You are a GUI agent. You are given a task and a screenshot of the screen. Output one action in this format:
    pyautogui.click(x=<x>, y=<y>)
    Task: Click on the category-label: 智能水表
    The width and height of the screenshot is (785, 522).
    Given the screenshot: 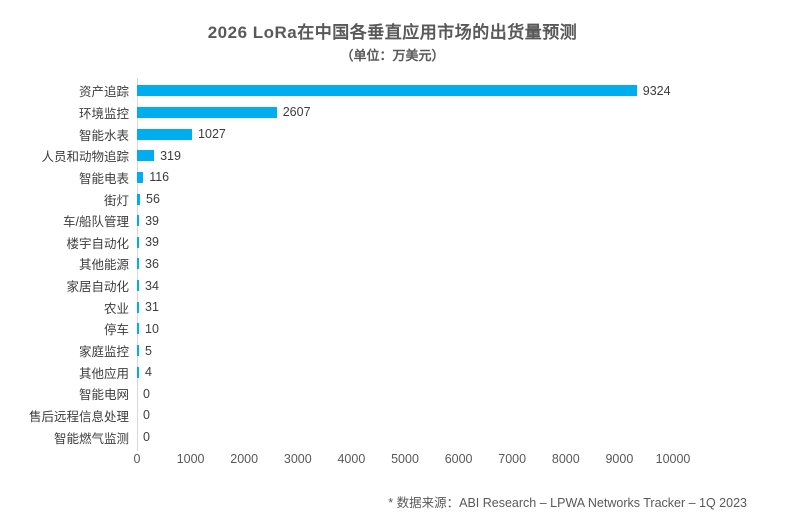 What is the action you would take?
    pyautogui.click(x=103, y=135)
    